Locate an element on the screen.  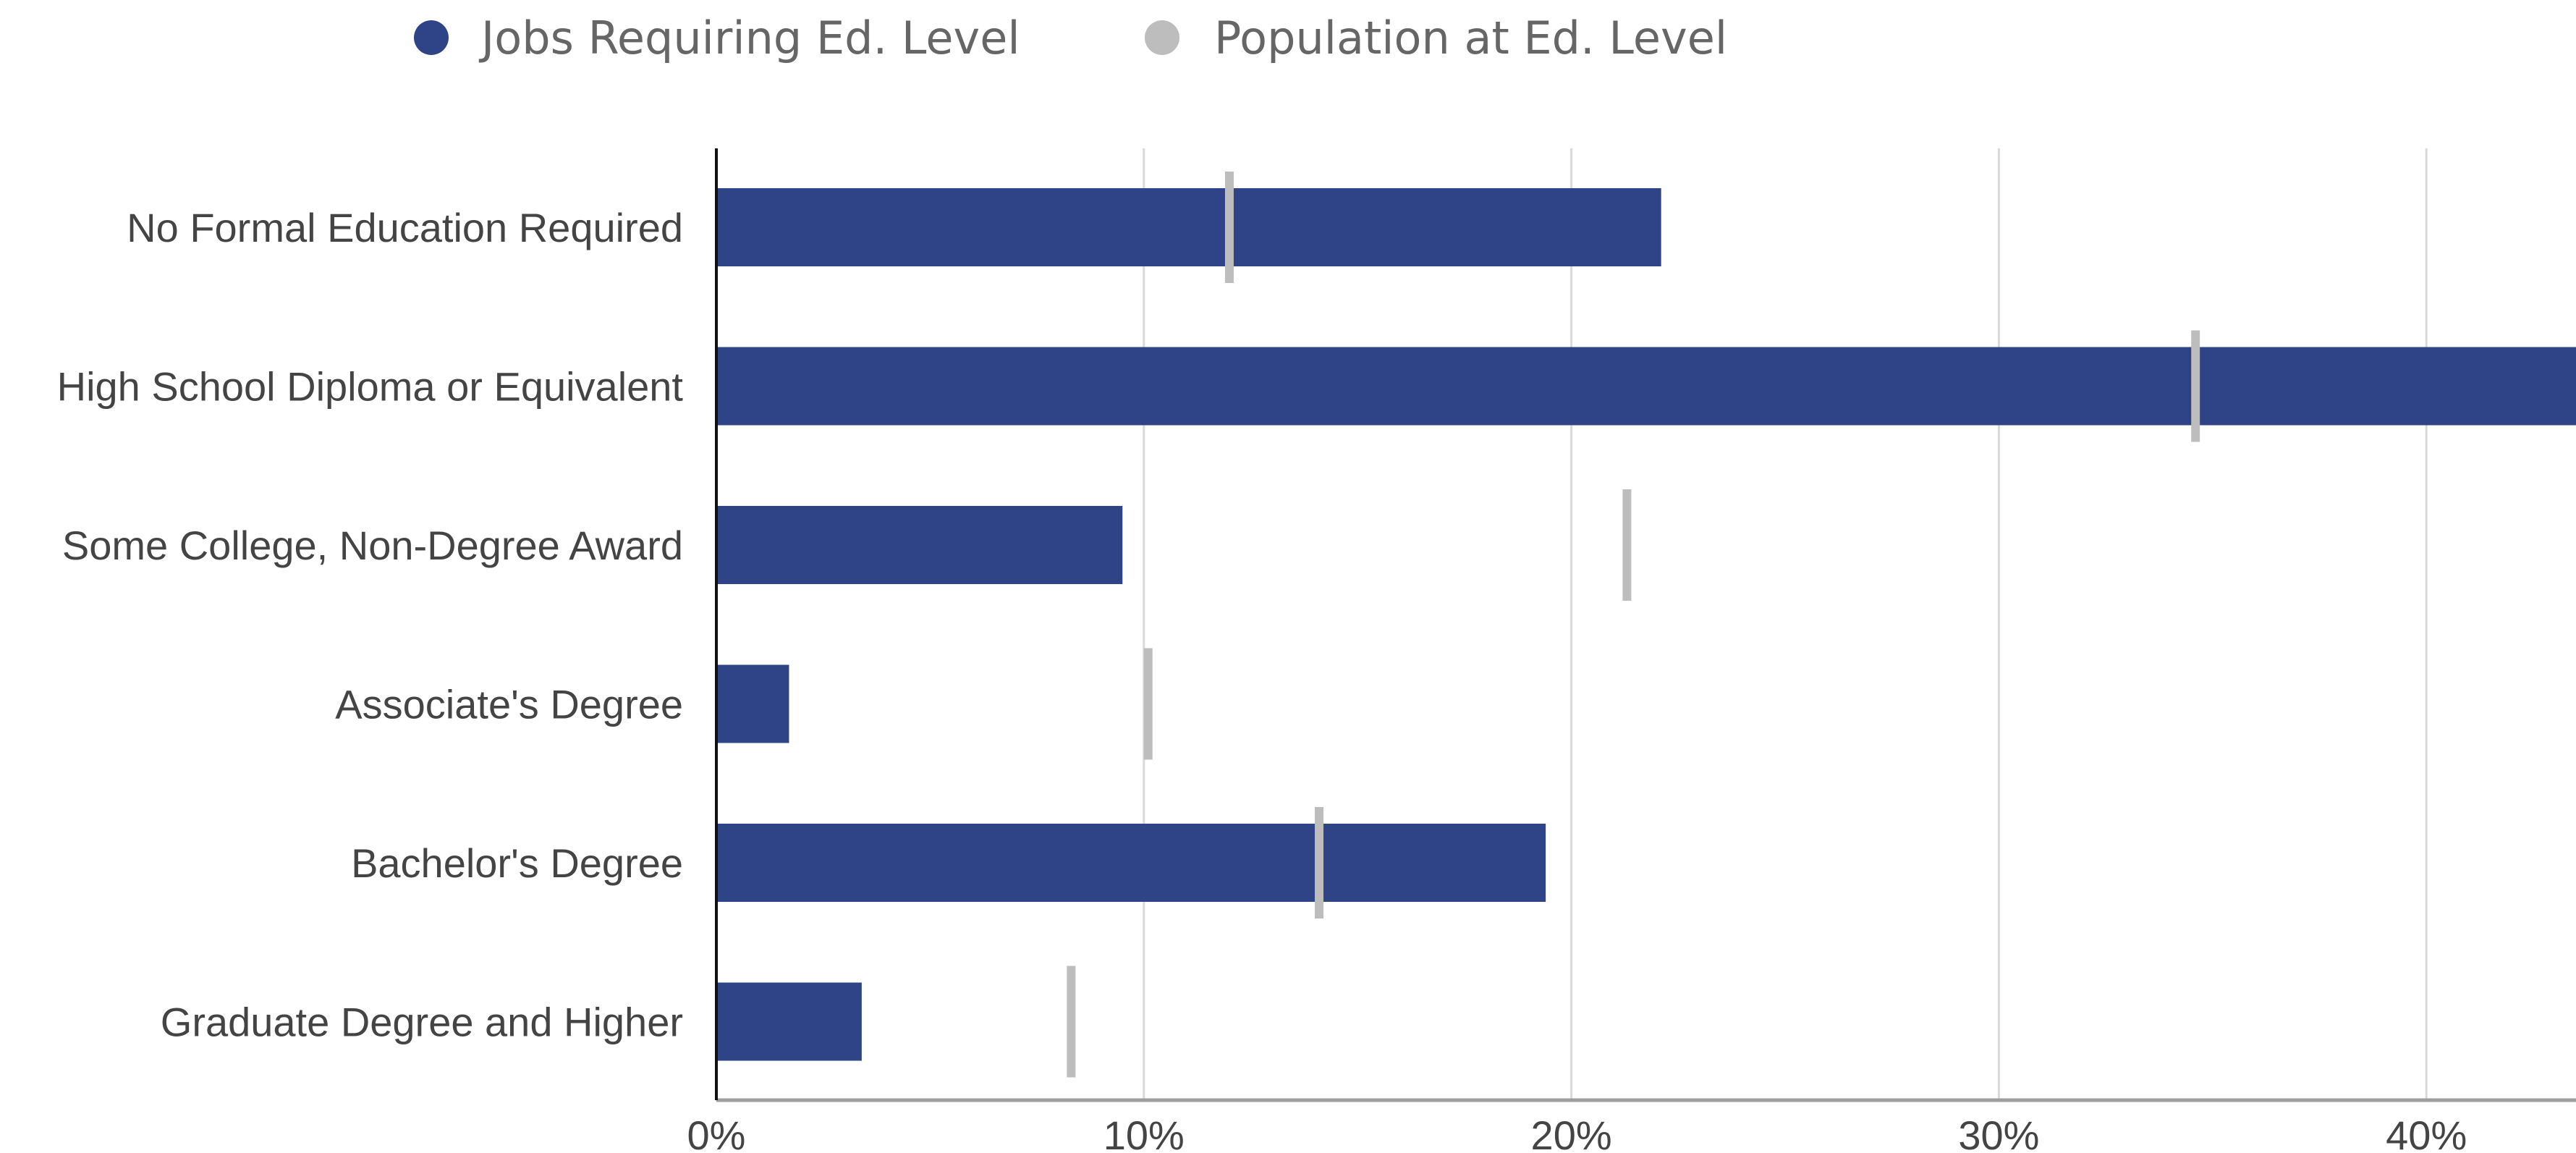
x-tick-label: 40% is located at coordinates (2426, 1132).